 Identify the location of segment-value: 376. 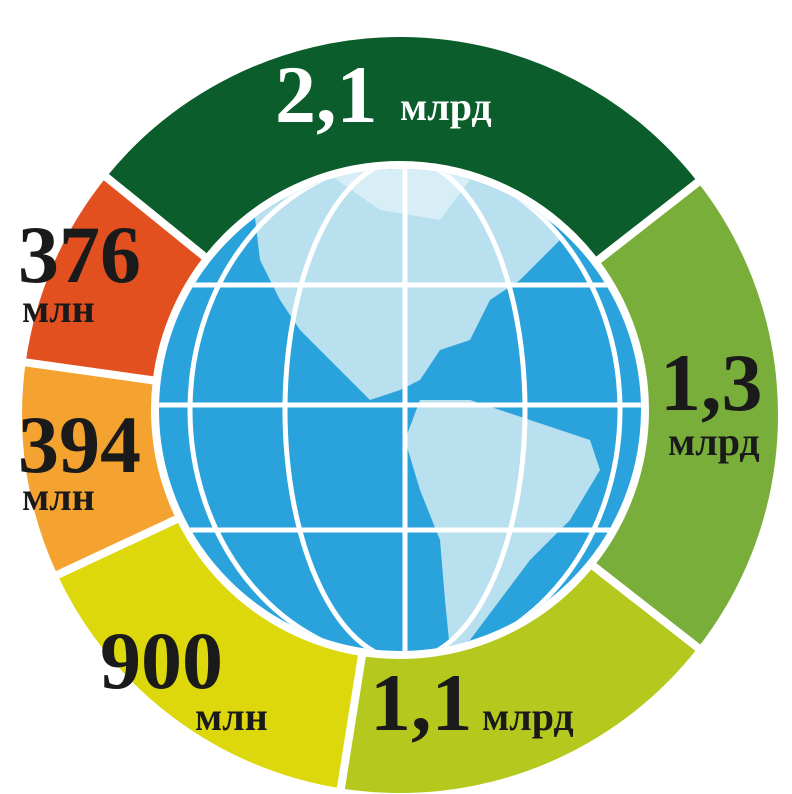
(79, 254).